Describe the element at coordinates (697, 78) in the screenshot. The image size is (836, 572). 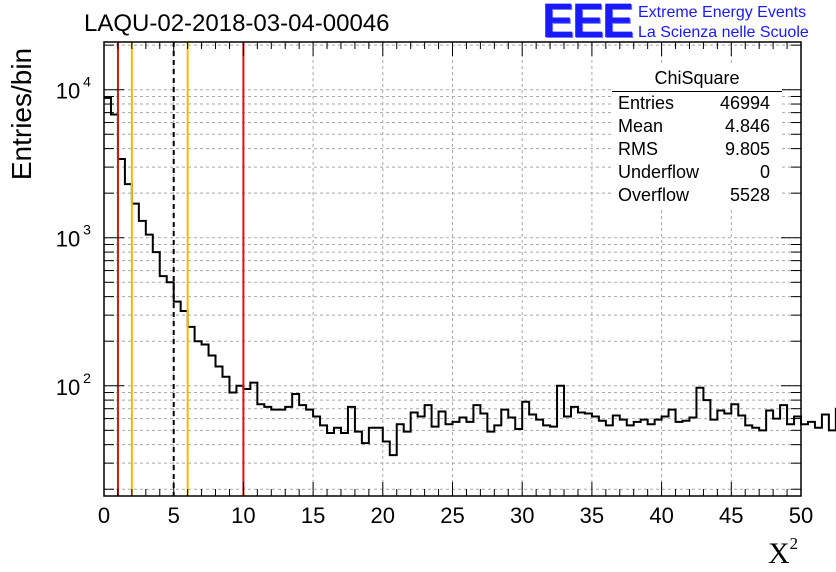
I see `stats-title: ChiSquare` at that location.